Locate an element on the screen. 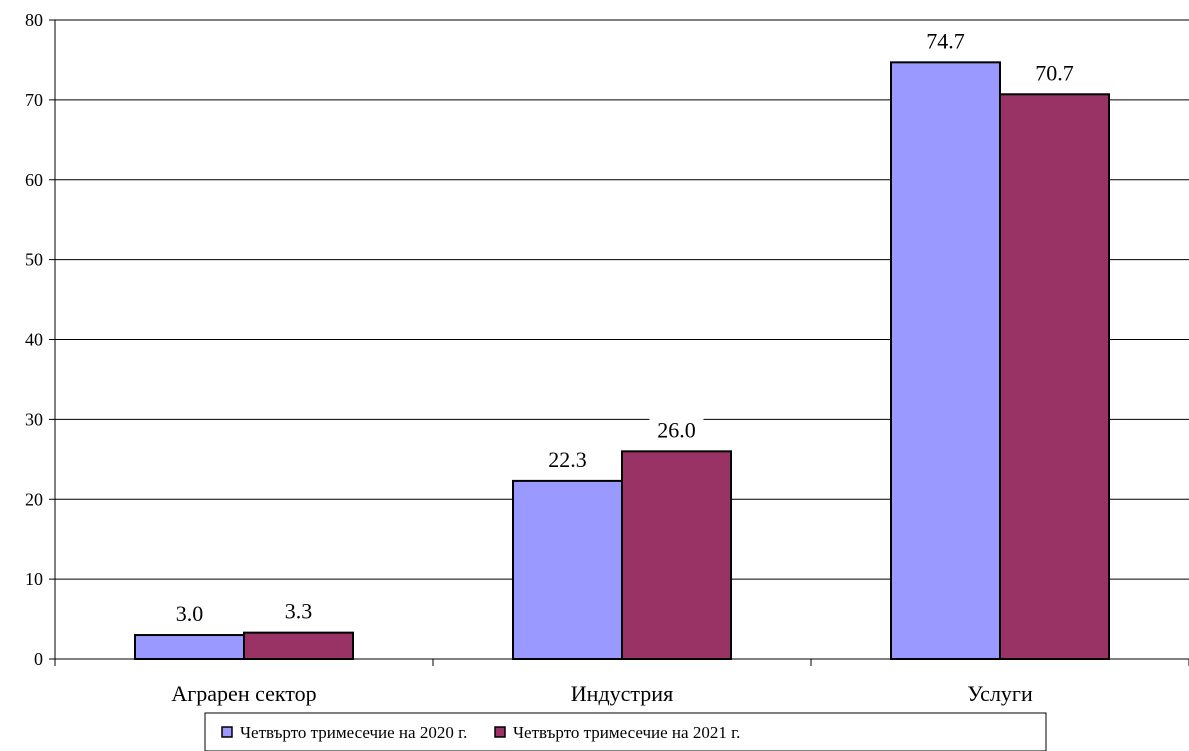 The image size is (1189, 751). y-tick-label: 10 is located at coordinates (34, 579).